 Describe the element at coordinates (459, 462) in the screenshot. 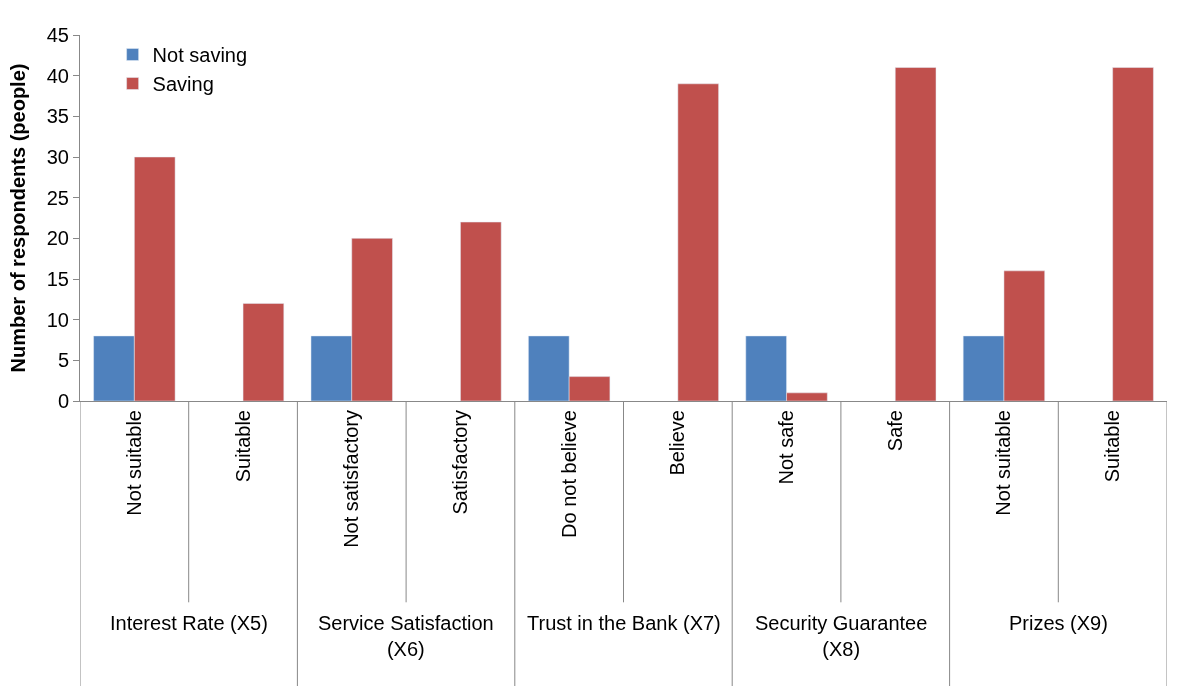

I see `x-tick-label: Satisfactory` at that location.